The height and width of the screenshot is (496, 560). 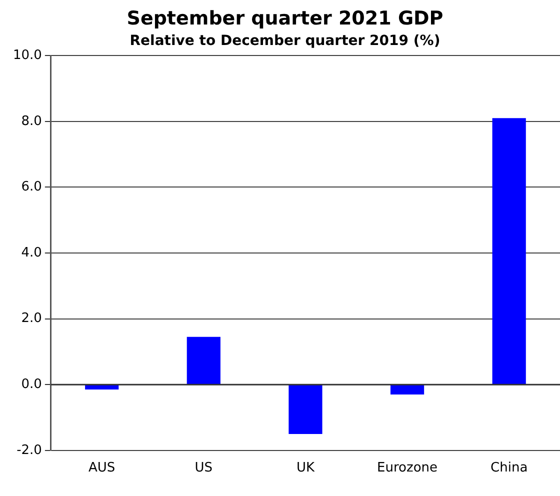 What do you see at coordinates (509, 468) in the screenshot?
I see `x-tick-label: China` at bounding box center [509, 468].